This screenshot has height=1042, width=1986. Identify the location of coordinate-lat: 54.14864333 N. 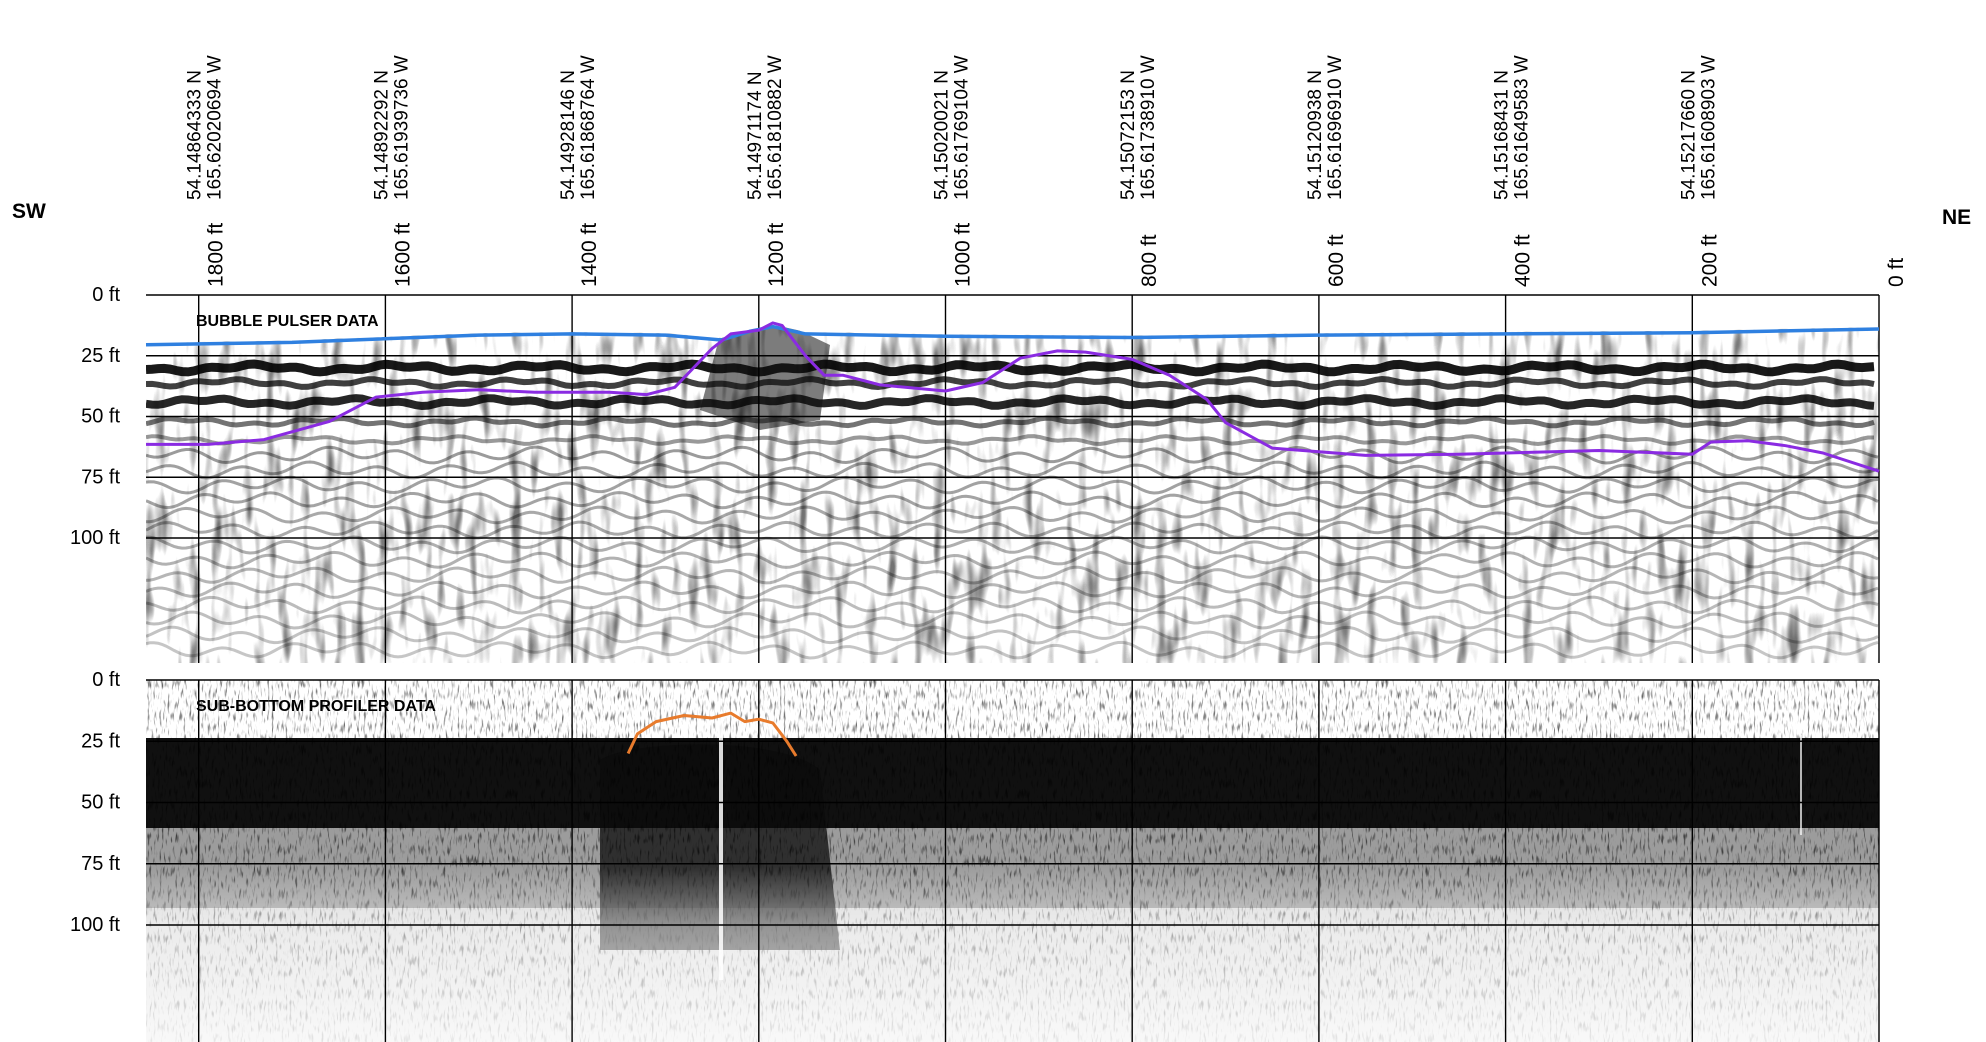
(195, 135).